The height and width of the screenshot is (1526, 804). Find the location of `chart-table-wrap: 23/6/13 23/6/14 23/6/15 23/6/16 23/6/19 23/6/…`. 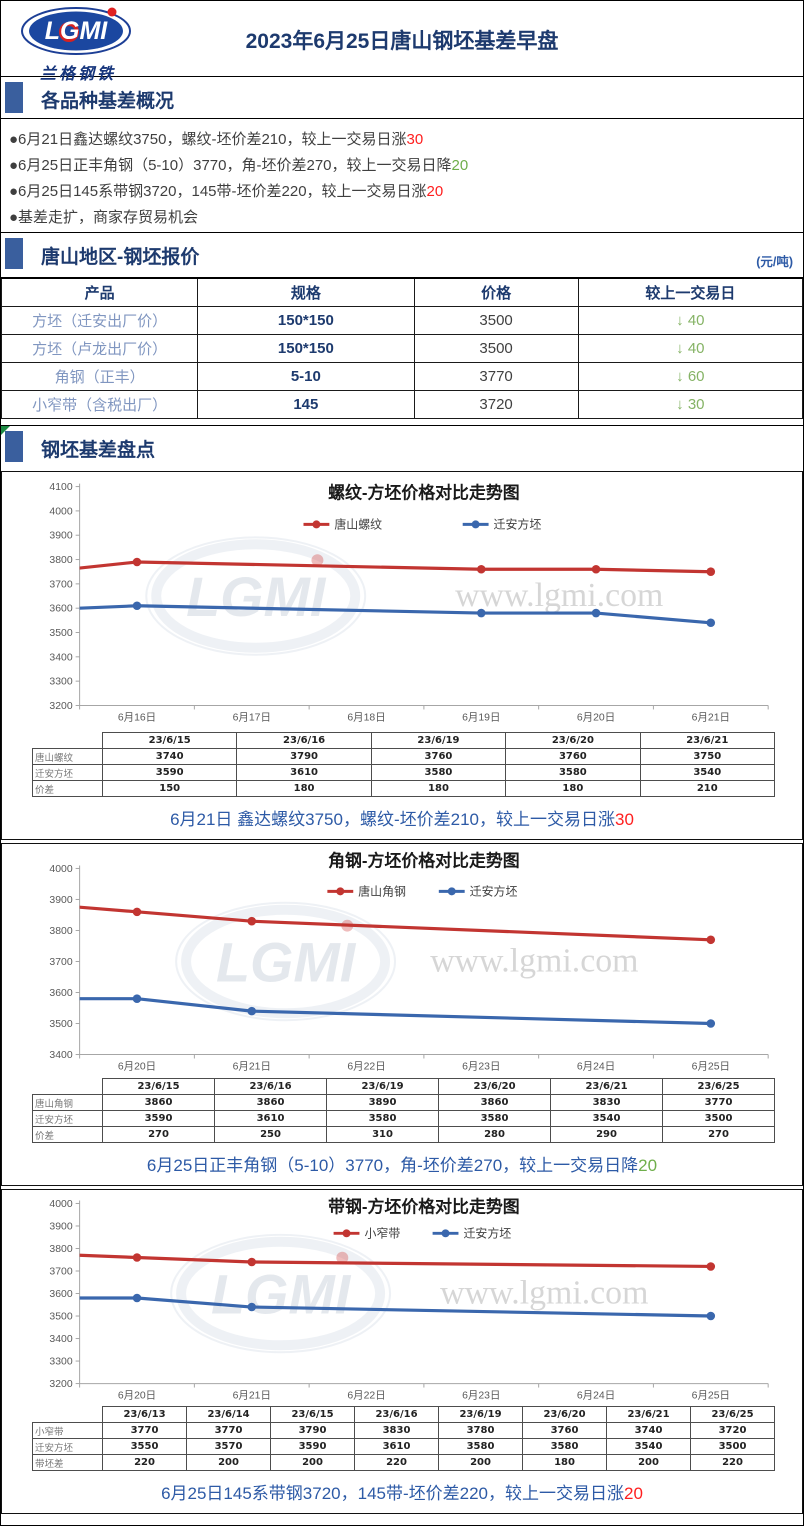

chart-table-wrap: 23/6/13 23/6/14 23/6/15 23/6/16 23/6/19 23/6/… is located at coordinates (402, 1437).